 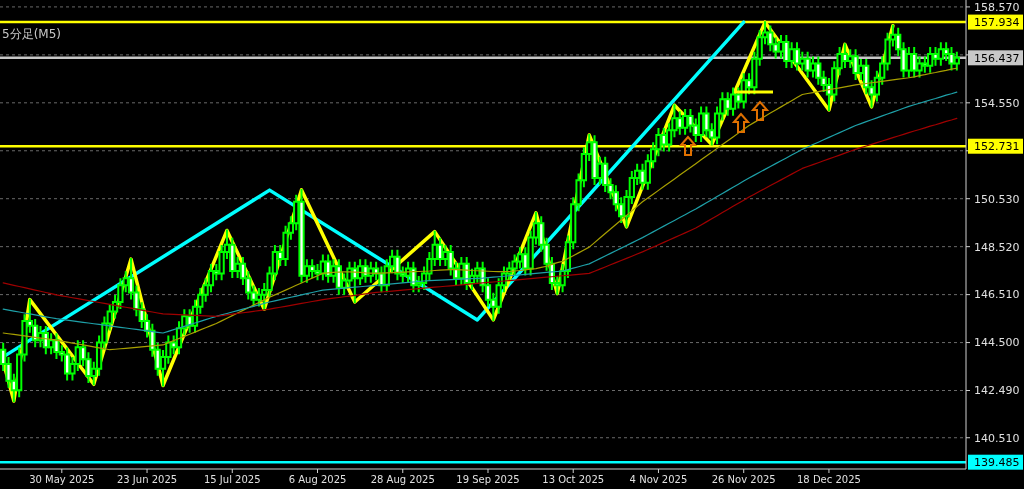 What do you see at coordinates (317, 479) in the screenshot?
I see `x-tick-label: 6 Aug 2025` at bounding box center [317, 479].